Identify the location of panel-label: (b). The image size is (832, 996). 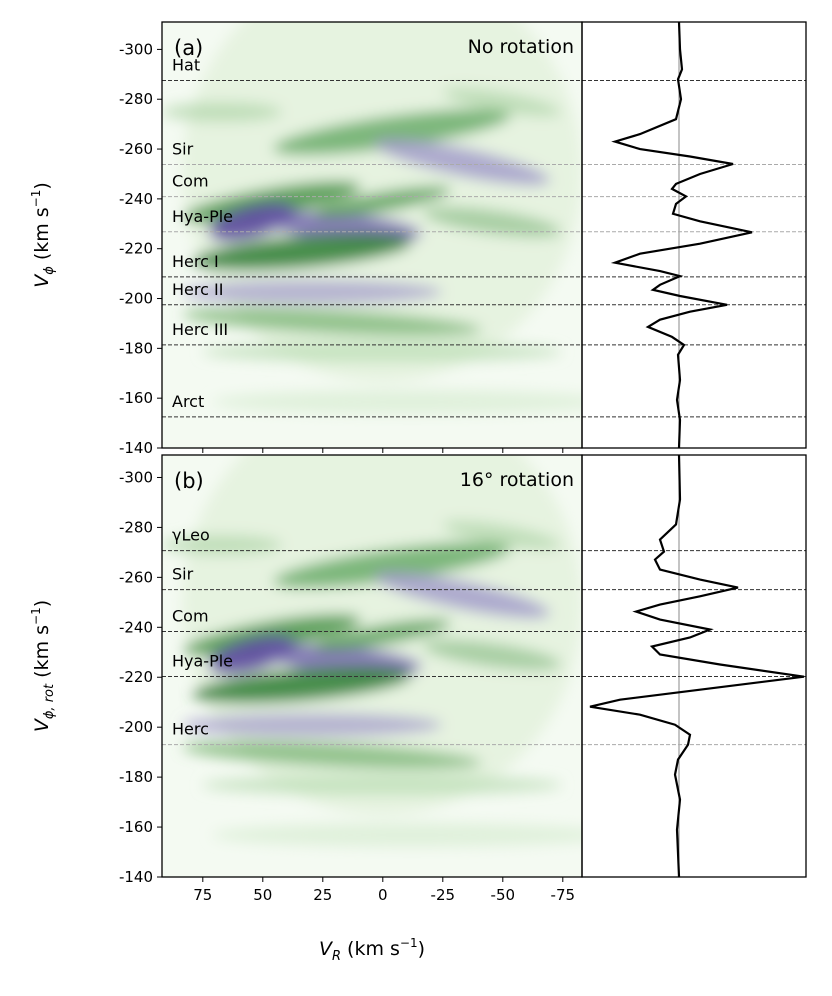
(189, 481).